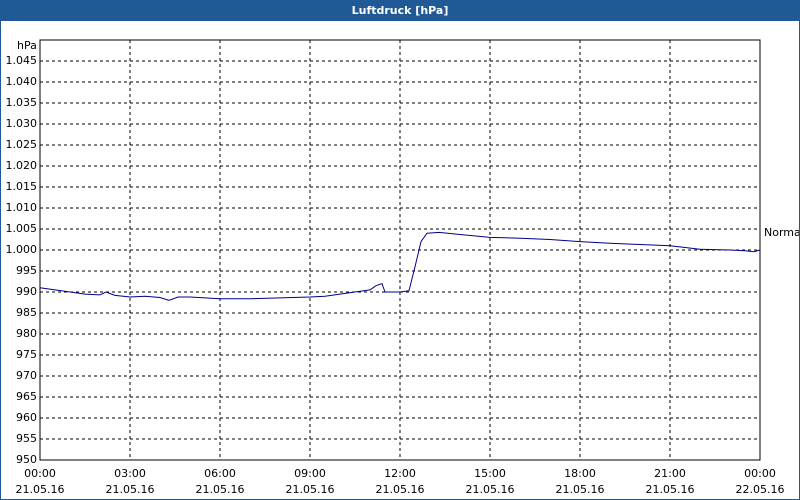 The height and width of the screenshot is (500, 800). Describe the element at coordinates (26, 459) in the screenshot. I see `y-tick-label: 950` at that location.